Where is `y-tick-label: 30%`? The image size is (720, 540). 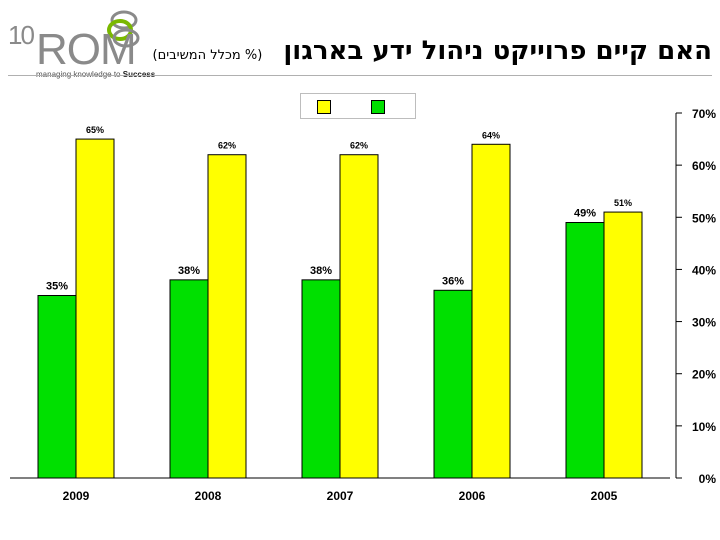 y-tick-label: 30% is located at coordinates (704, 323).